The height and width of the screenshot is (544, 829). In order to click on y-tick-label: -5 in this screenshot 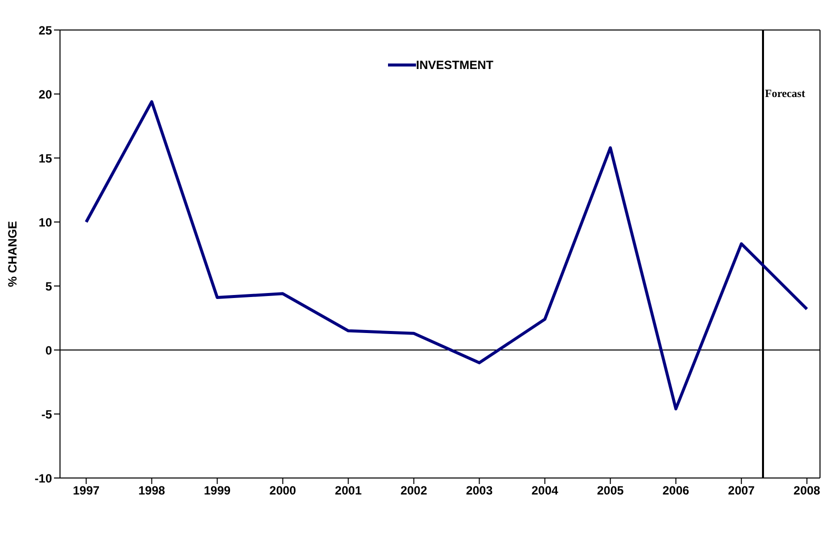, I will do `click(46, 414)`.